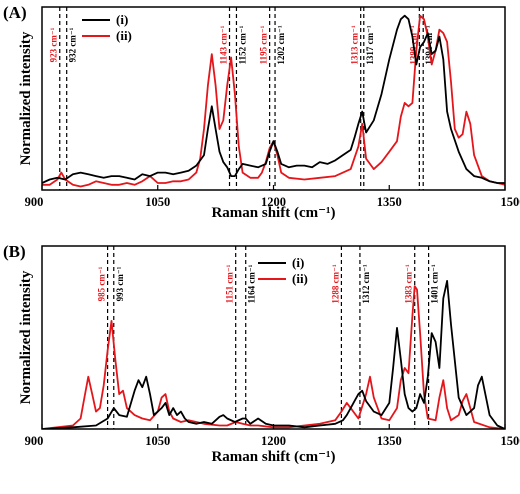  What do you see at coordinates (15, 12) in the screenshot?
I see `panel-label: (A)` at bounding box center [15, 12].